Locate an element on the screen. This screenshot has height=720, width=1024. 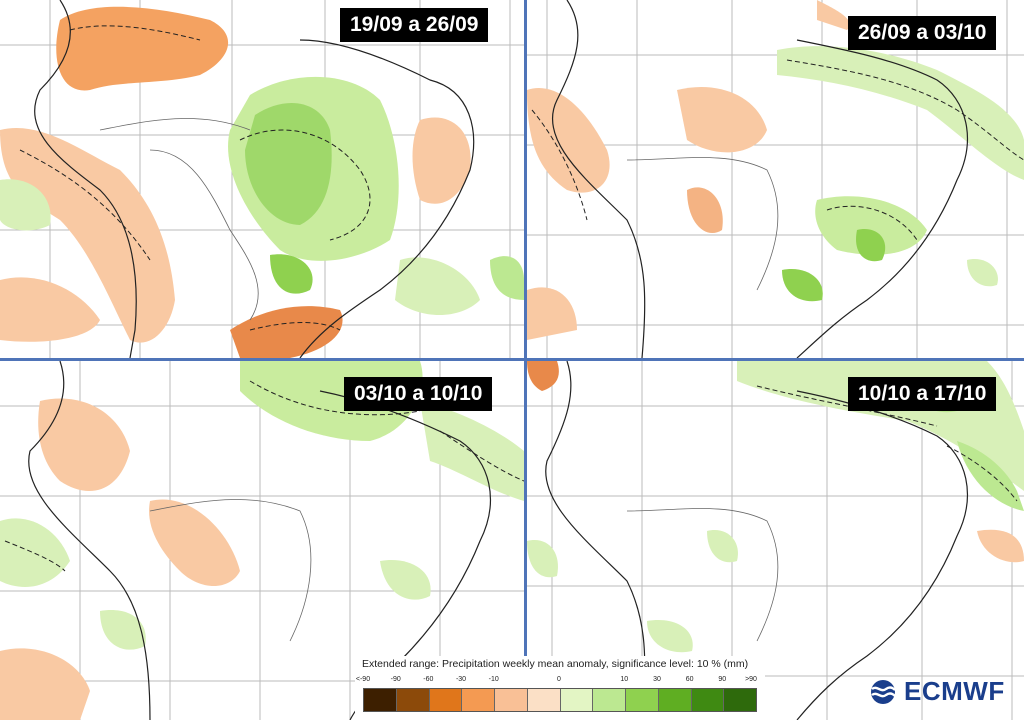
date-range-label: 10/10 a 17/10 is located at coordinates (922, 394).